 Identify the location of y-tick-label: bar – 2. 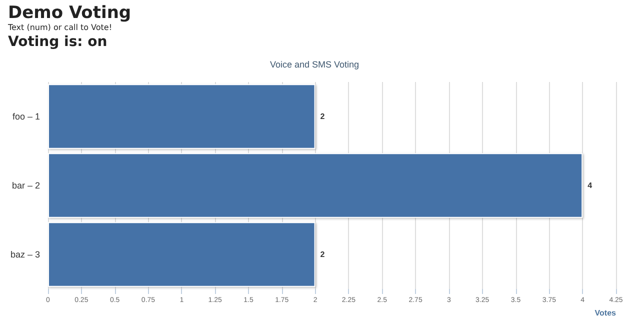
(26, 185).